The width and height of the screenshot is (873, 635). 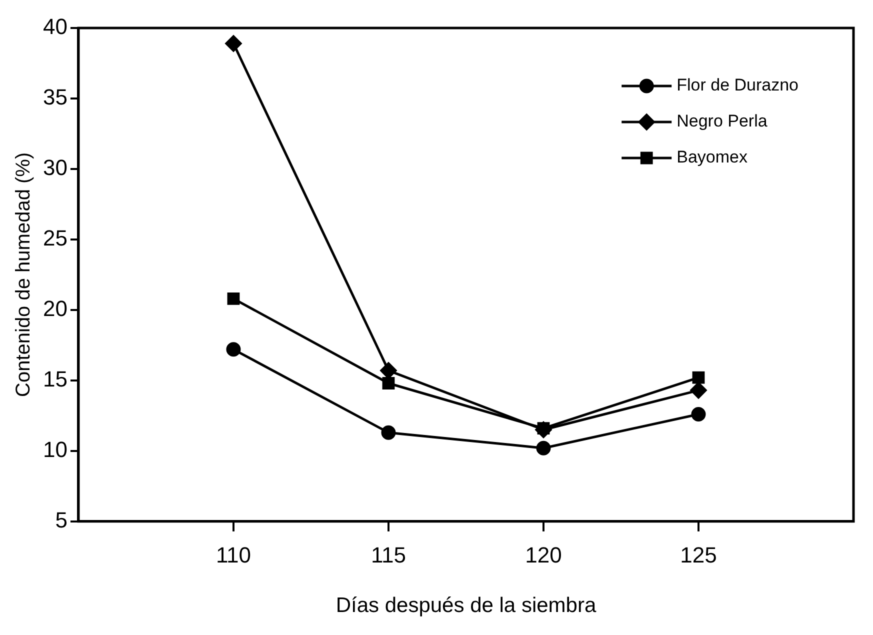 What do you see at coordinates (55, 379) in the screenshot?
I see `y-tick-label: 15` at bounding box center [55, 379].